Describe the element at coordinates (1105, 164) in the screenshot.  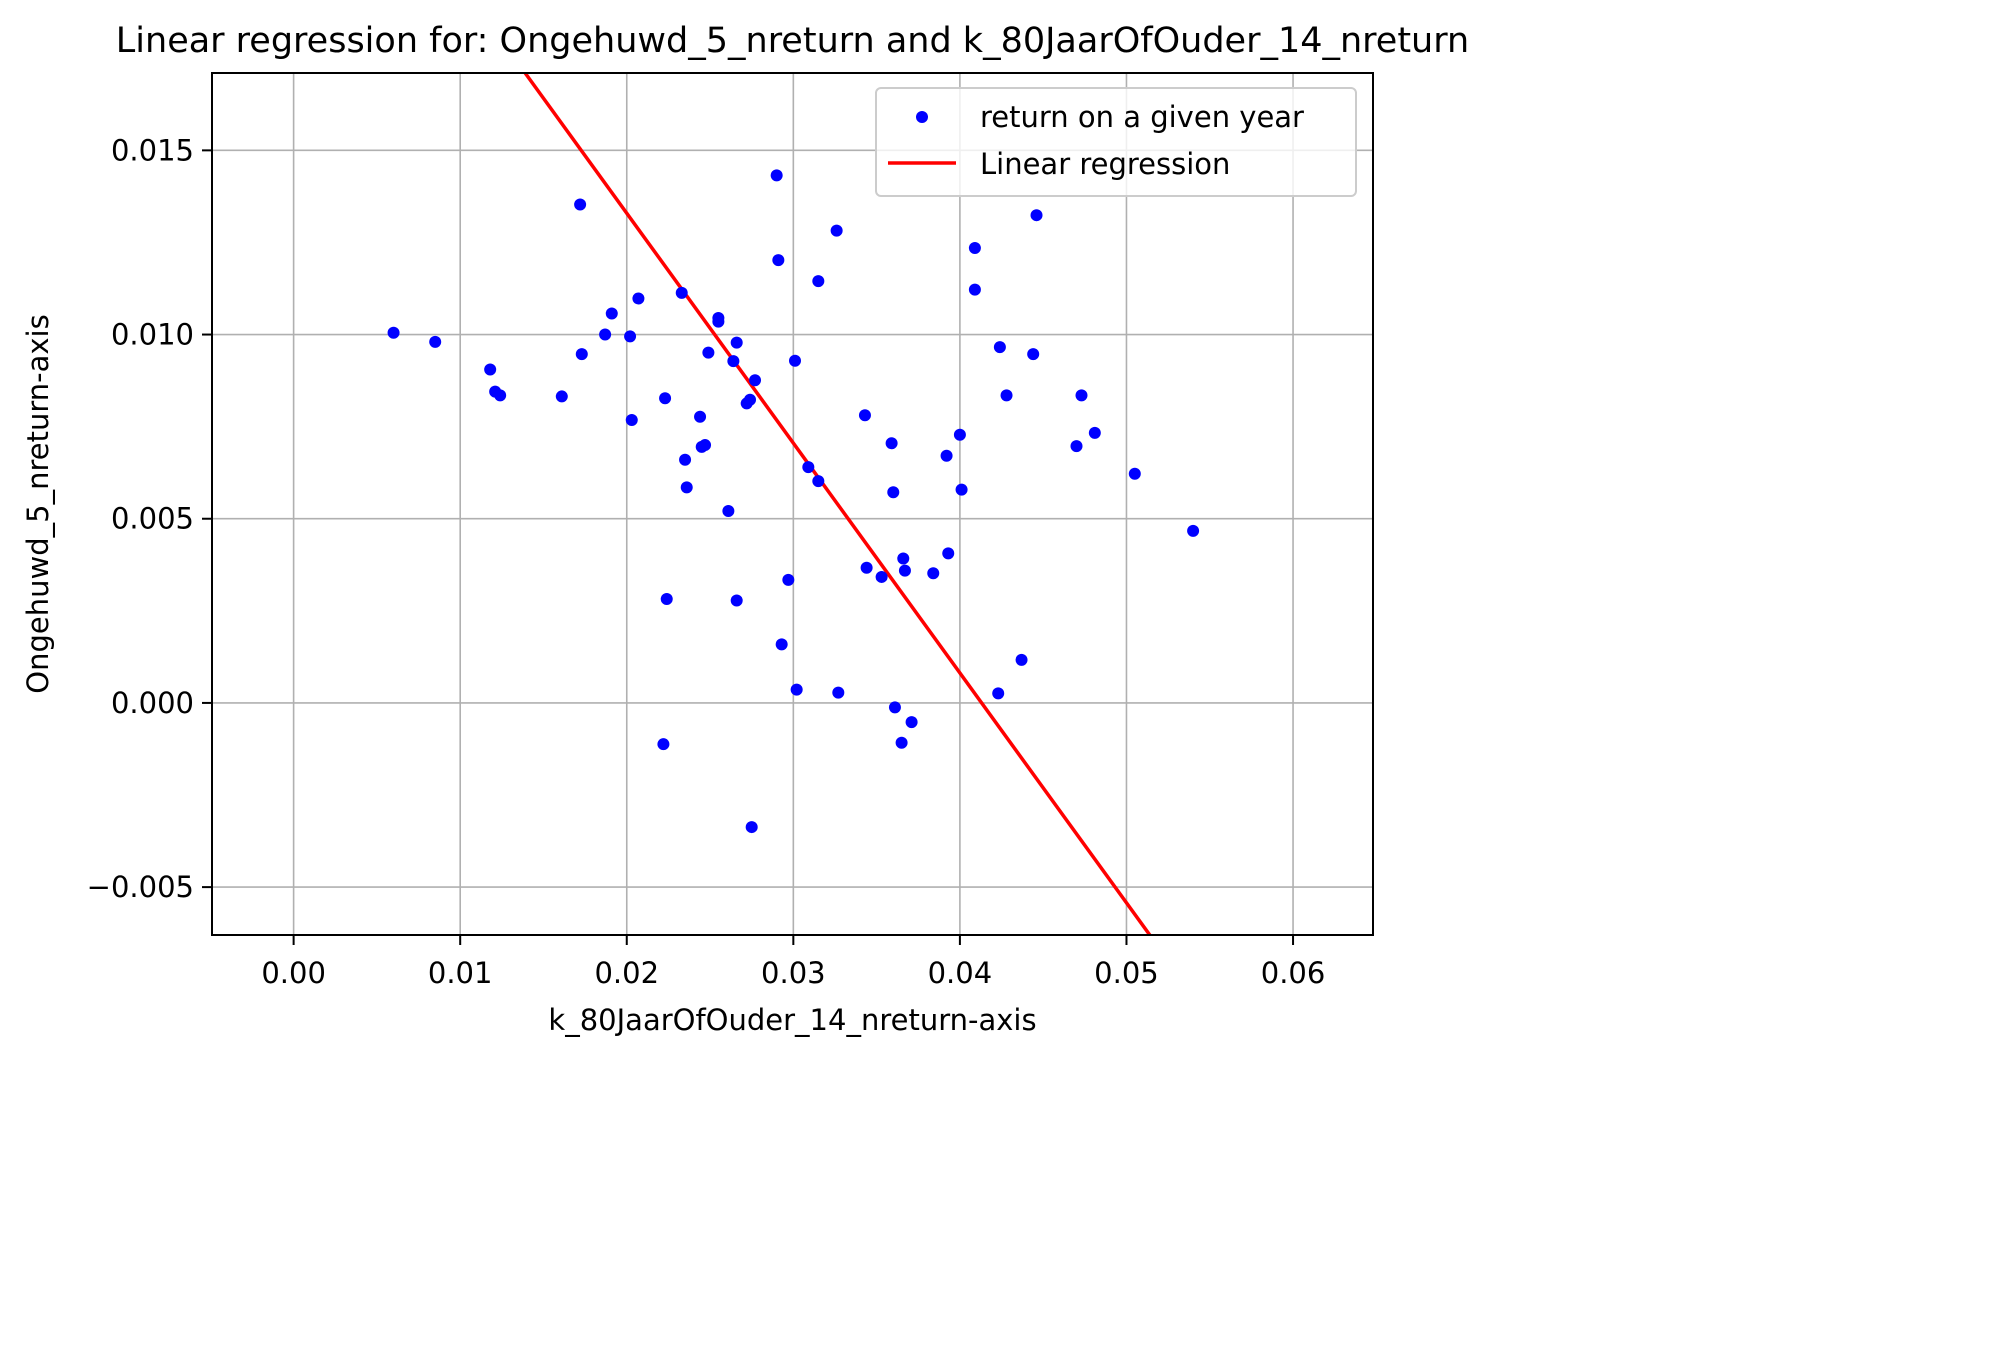
I see `legend-label-regression: Linear regression` at that location.